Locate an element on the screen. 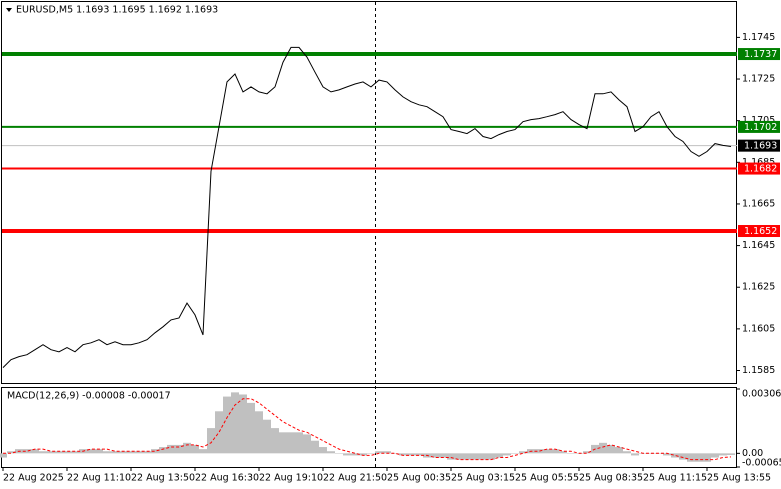 This screenshot has width=781, height=489. y-tick-label: 1.1645 is located at coordinates (758, 245).